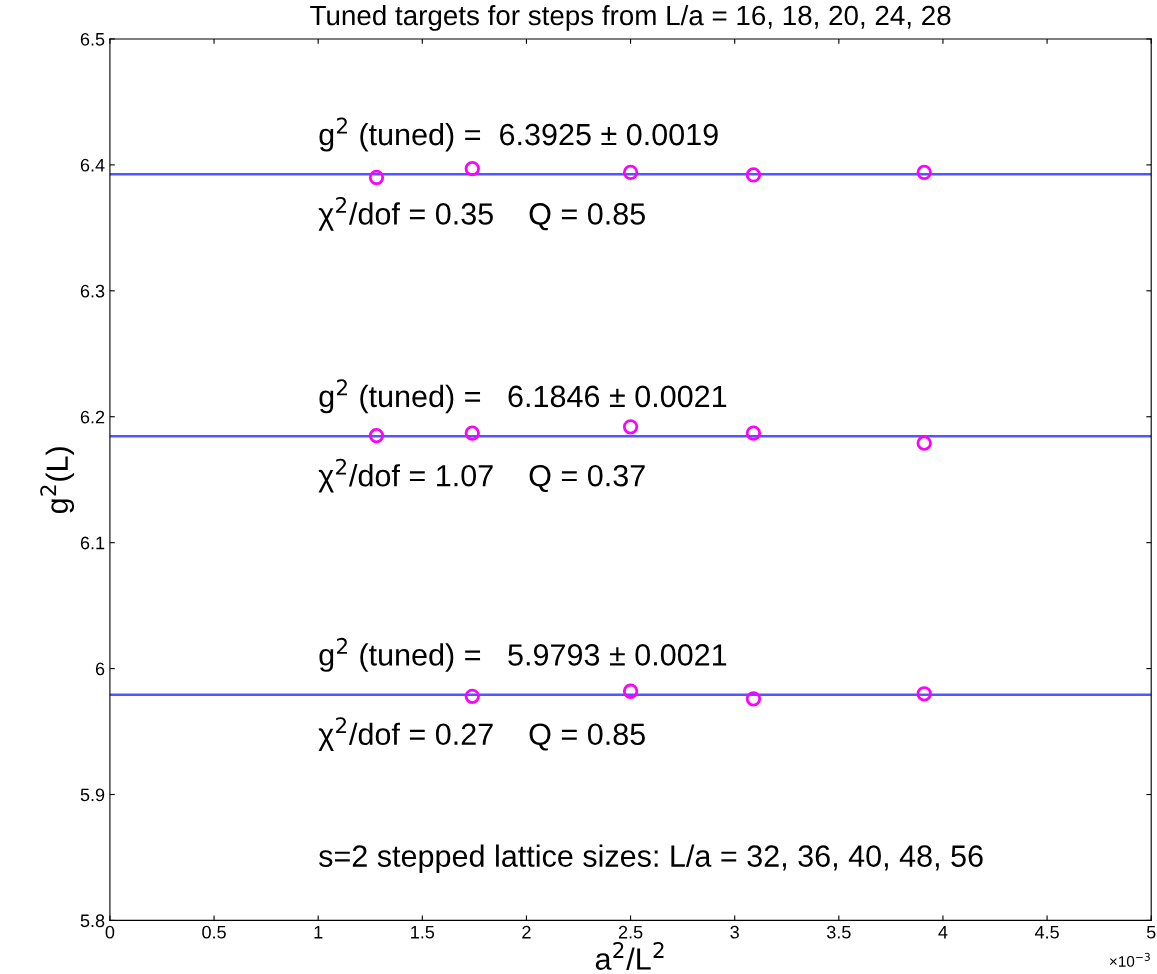 Image resolution: width=1157 pixels, height=974 pixels. I want to click on y-tick-label: 6.4, so click(92, 165).